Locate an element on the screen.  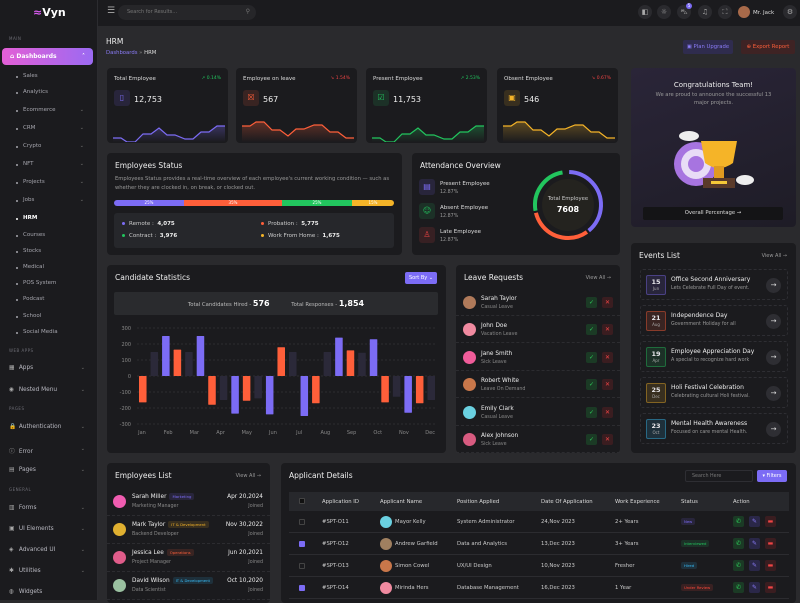
cart-button: ⛍ 5 is located at coordinates (684, 11).